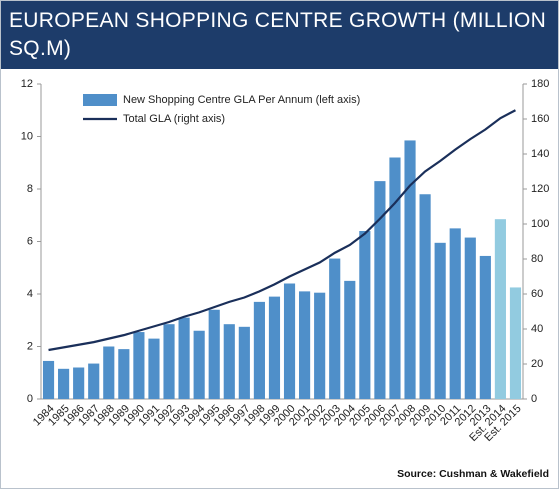  I want to click on y-tick-label: 6, so click(30, 241).